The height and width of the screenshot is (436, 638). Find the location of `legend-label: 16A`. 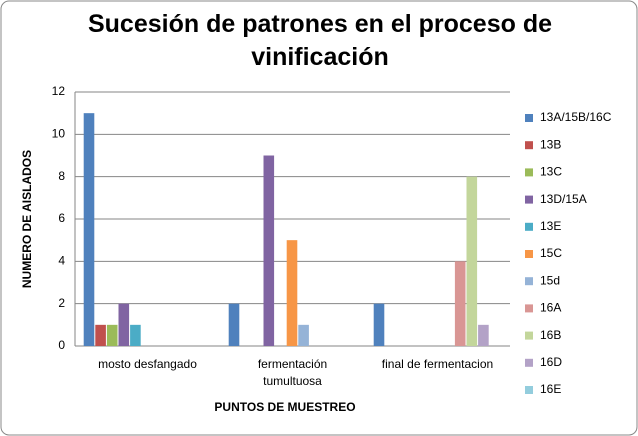

legend-label: 16A is located at coordinates (550, 308).